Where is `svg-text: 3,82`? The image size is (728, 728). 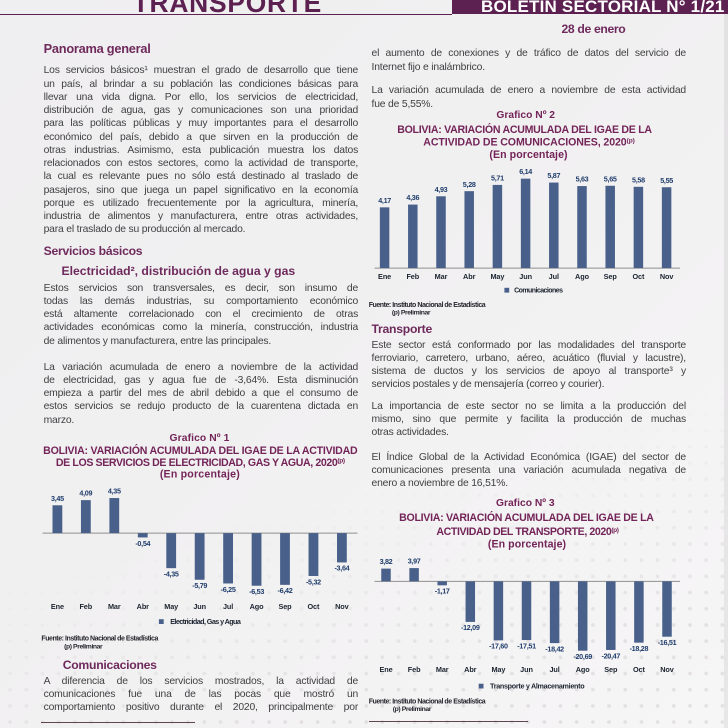
svg-text: 3,82 is located at coordinates (386, 561).